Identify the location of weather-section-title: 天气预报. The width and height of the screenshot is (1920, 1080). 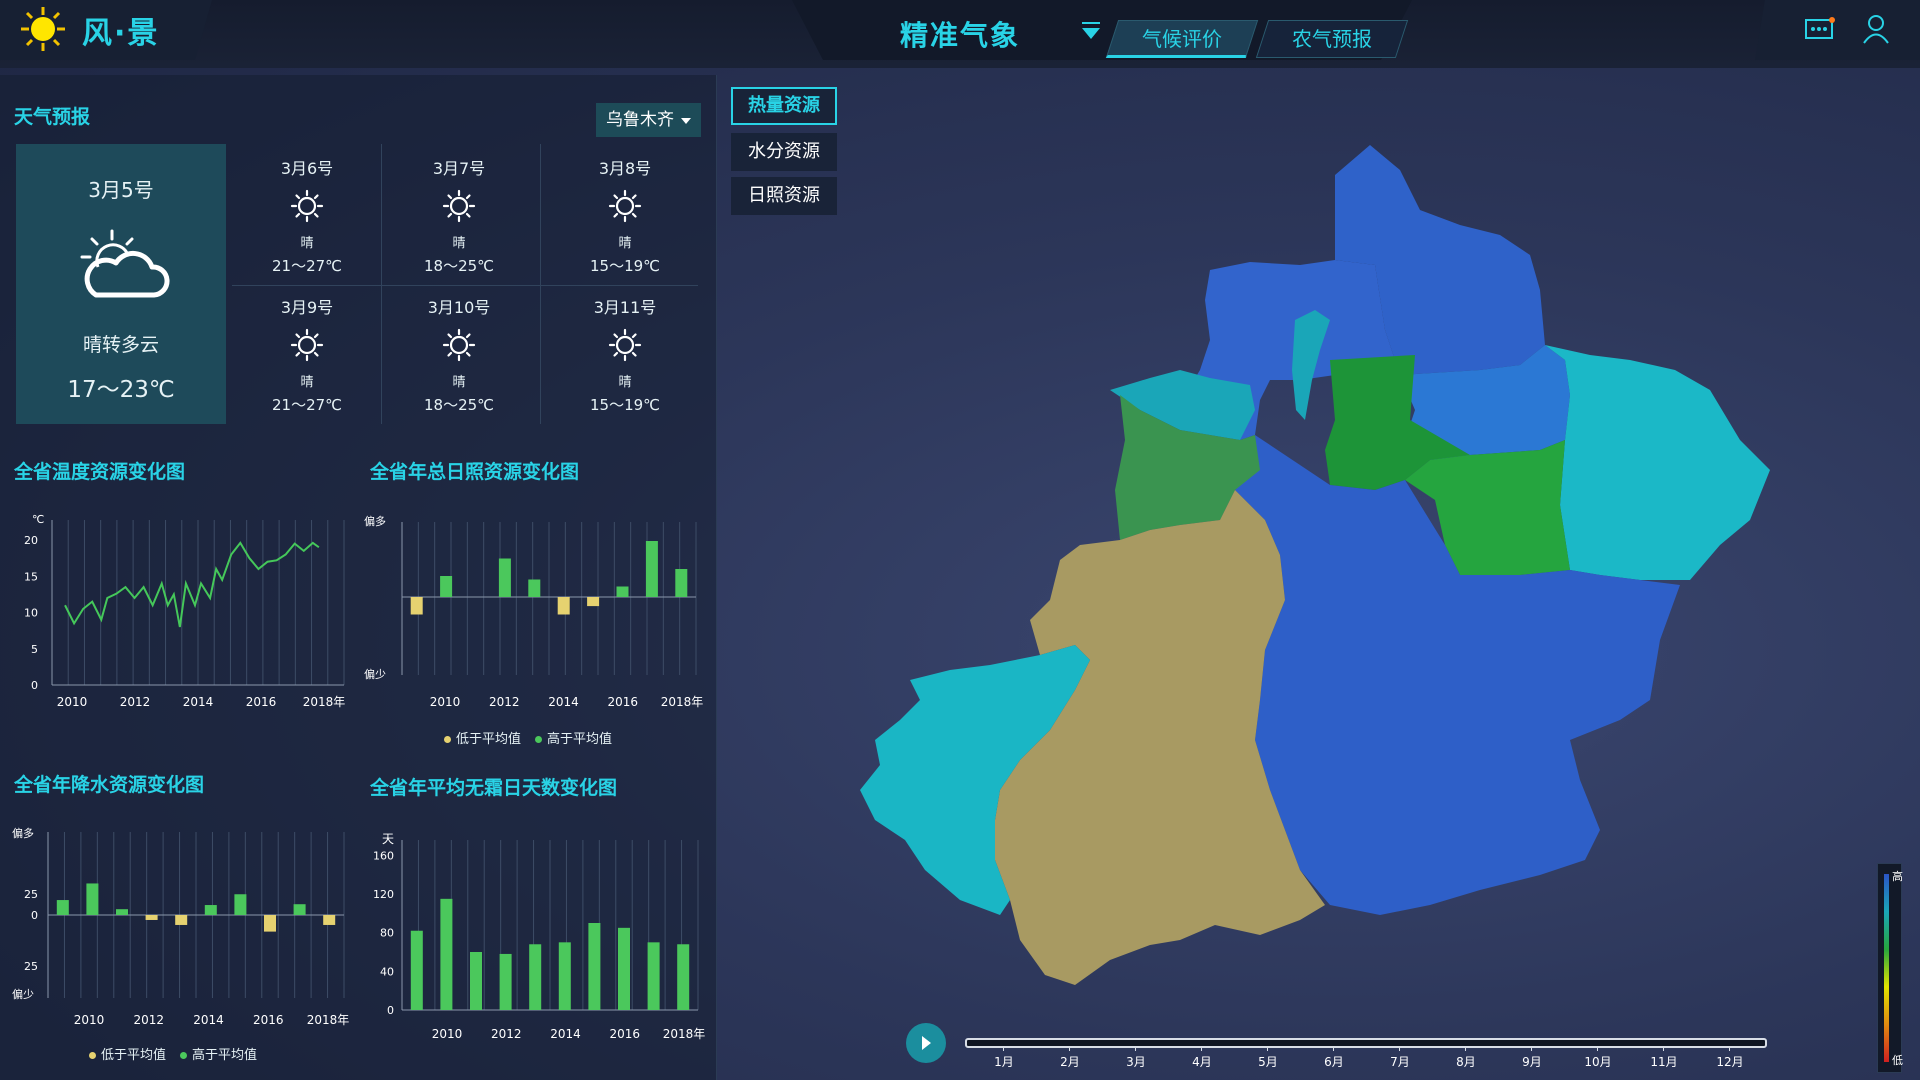
(52, 117).